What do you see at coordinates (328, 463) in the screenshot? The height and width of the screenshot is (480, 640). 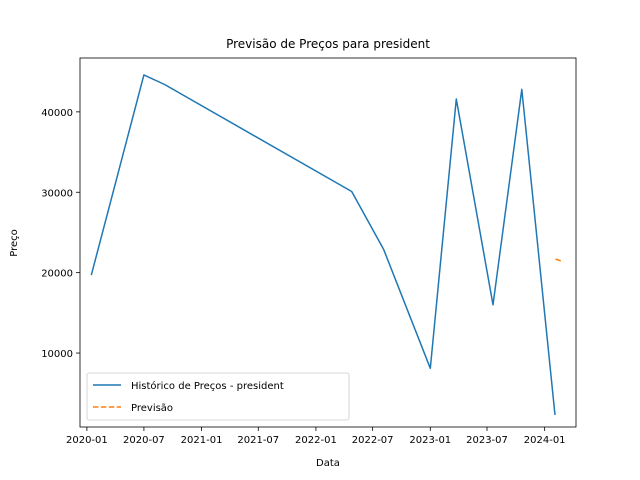 I see `x-axis-label: Data` at bounding box center [328, 463].